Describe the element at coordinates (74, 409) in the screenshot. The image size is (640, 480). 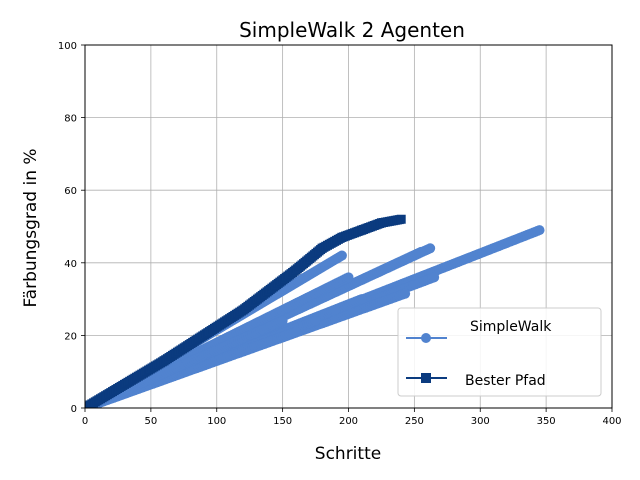
I see `y-tick-label: 0` at that location.